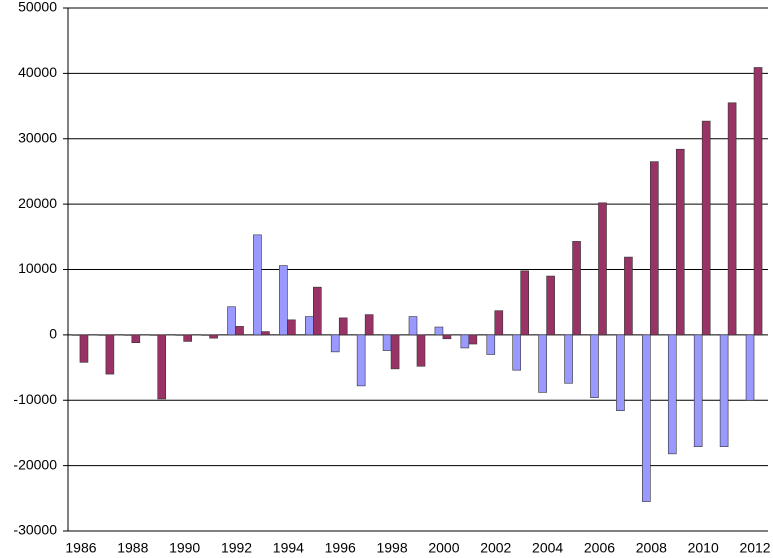  What do you see at coordinates (754, 548) in the screenshot?
I see `x-tick-label: 2012` at bounding box center [754, 548].